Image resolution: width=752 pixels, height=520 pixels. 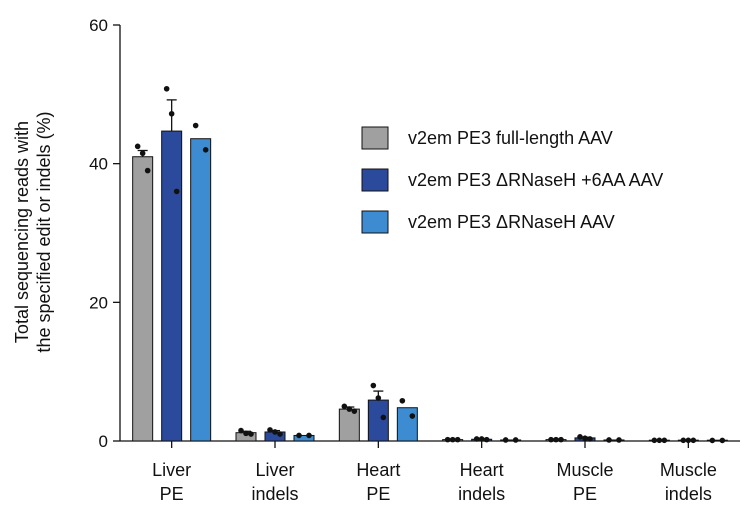 I want to click on y-axis-title-line-2: the specified edit or indels (%), so click(x=44, y=231).